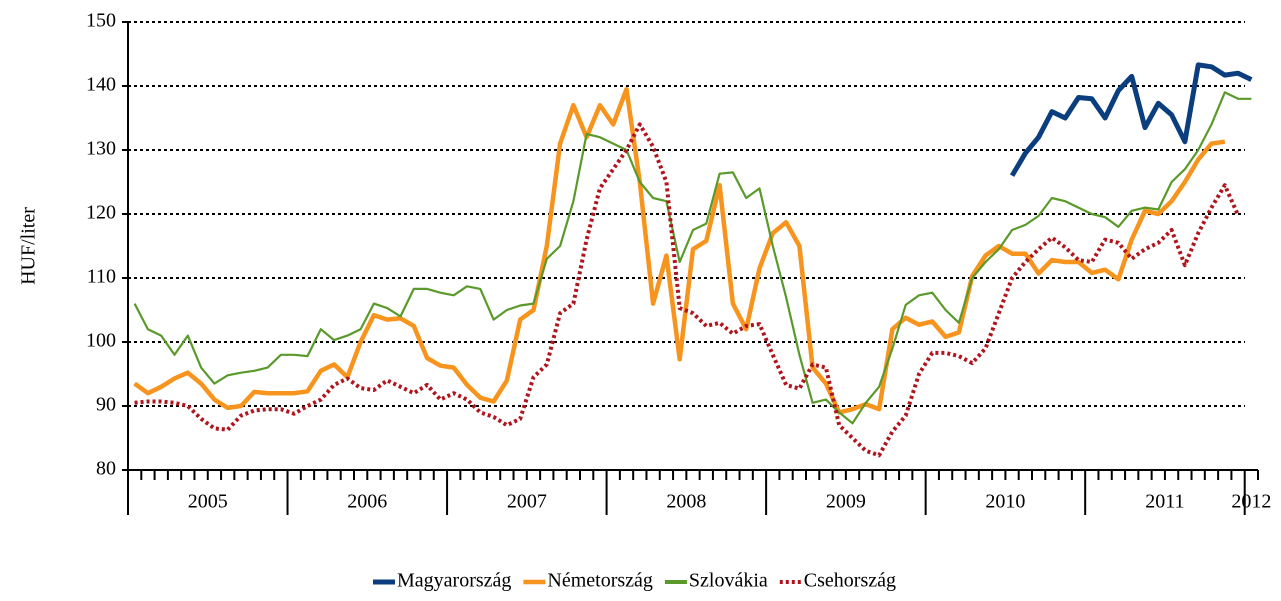 The image size is (1281, 601). What do you see at coordinates (106, 469) in the screenshot?
I see `y-tick-label: 80` at bounding box center [106, 469].